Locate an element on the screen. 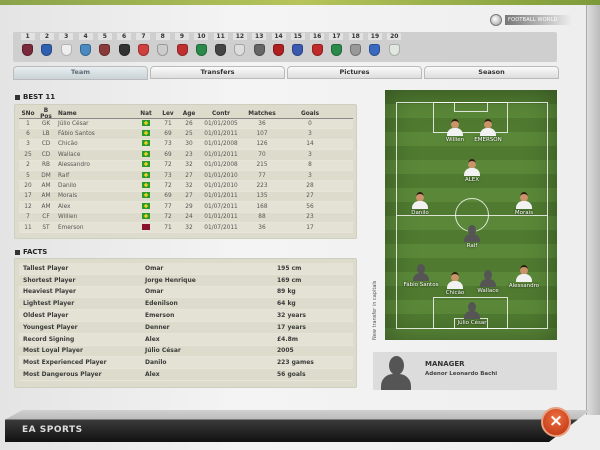 The width and height of the screenshot is (600, 450). lev-cell: 69 is located at coordinates (168, 154).